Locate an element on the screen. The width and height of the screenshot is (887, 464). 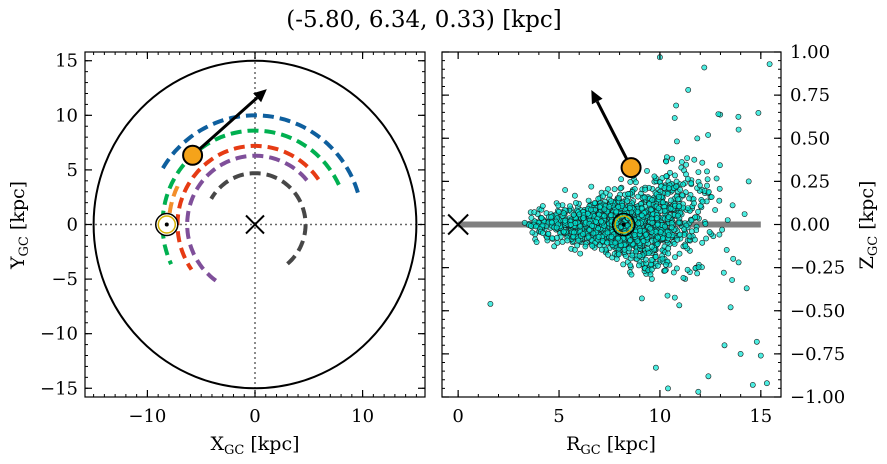
x-tick-label: 0 is located at coordinates (254, 416).